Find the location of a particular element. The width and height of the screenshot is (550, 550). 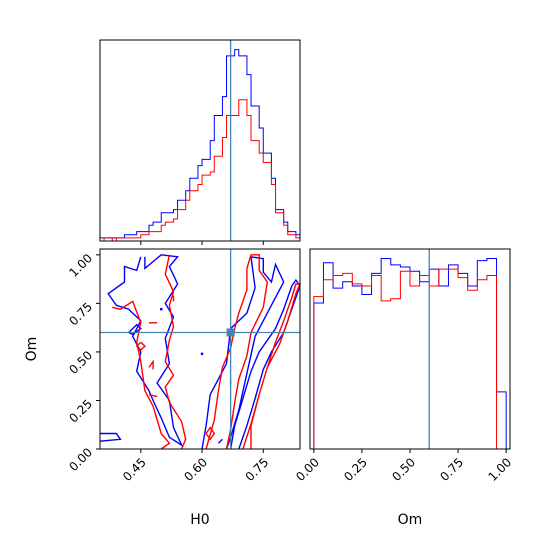

joint-x-tick-label-2: 0.75 is located at coordinates (257, 469).